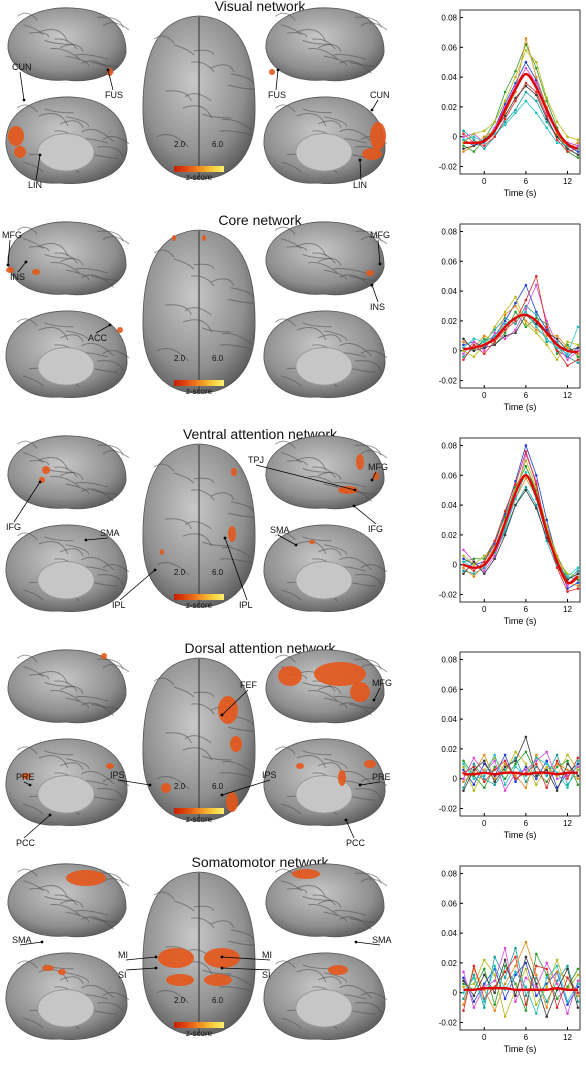  I want to click on y-tick-label: 0.08, so click(449, 873).